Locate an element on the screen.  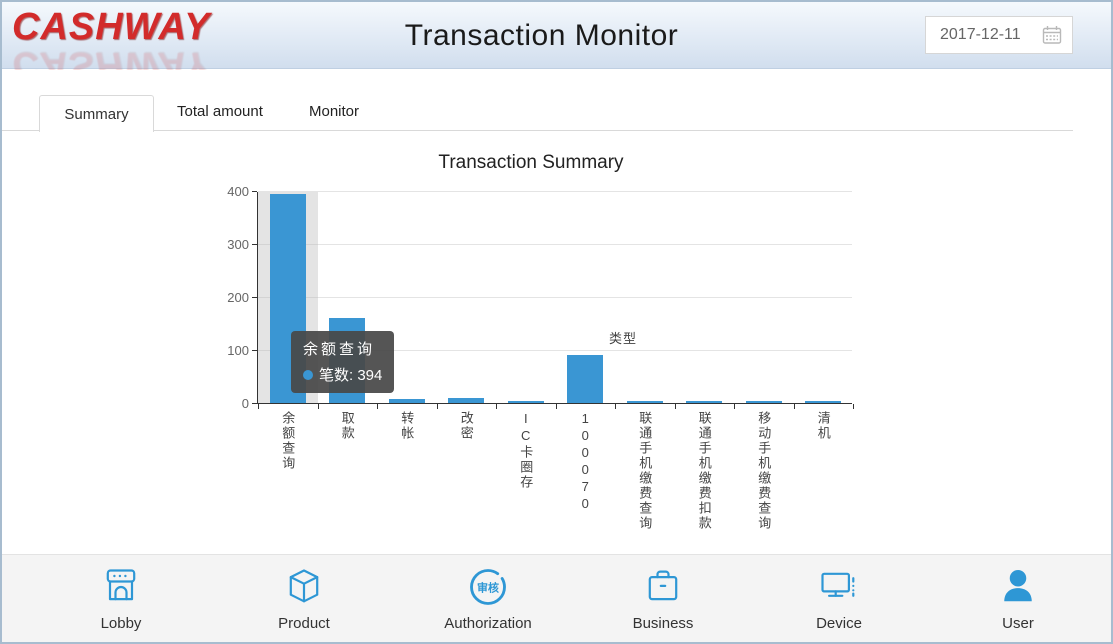
nav-label: Business is located at coordinates (663, 623).